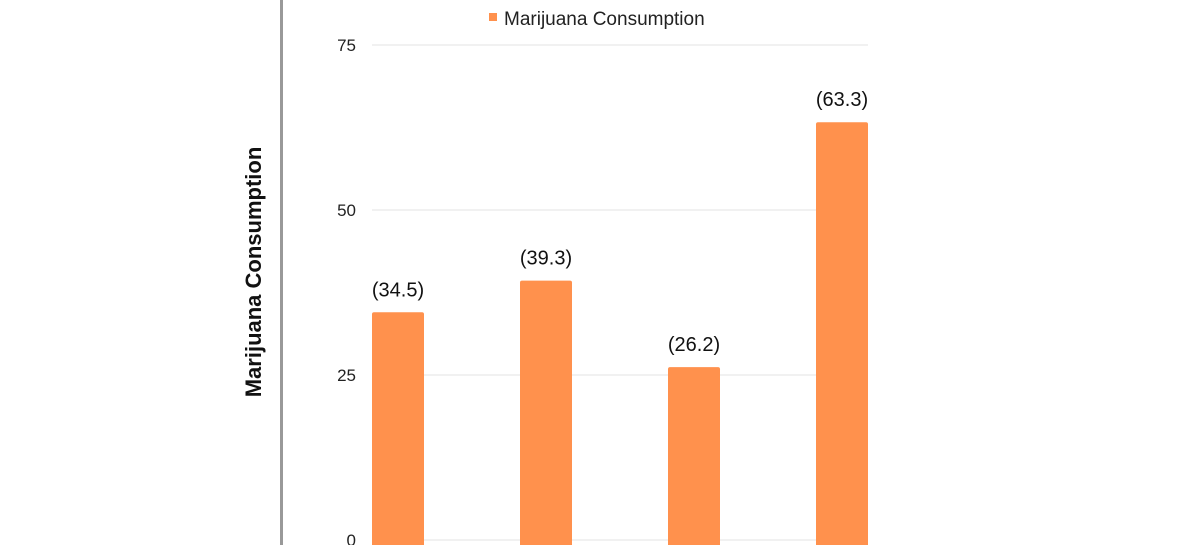  I want to click on bar-data-label: (39.3), so click(546, 259).